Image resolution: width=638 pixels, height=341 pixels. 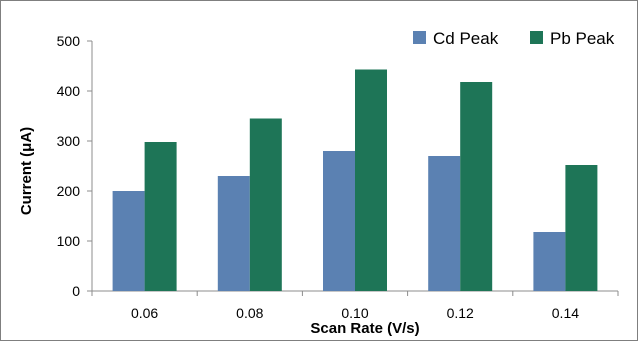 What do you see at coordinates (26, 171) in the screenshot?
I see `y-axis-title: Current (μA)` at bounding box center [26, 171].